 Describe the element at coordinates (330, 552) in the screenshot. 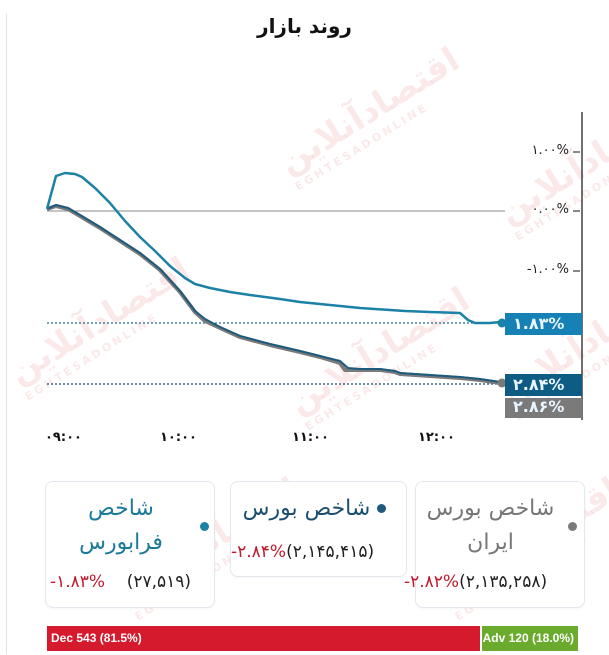

I see `bourse-value: (۲,۱۴۵,۴۱۵)` at that location.